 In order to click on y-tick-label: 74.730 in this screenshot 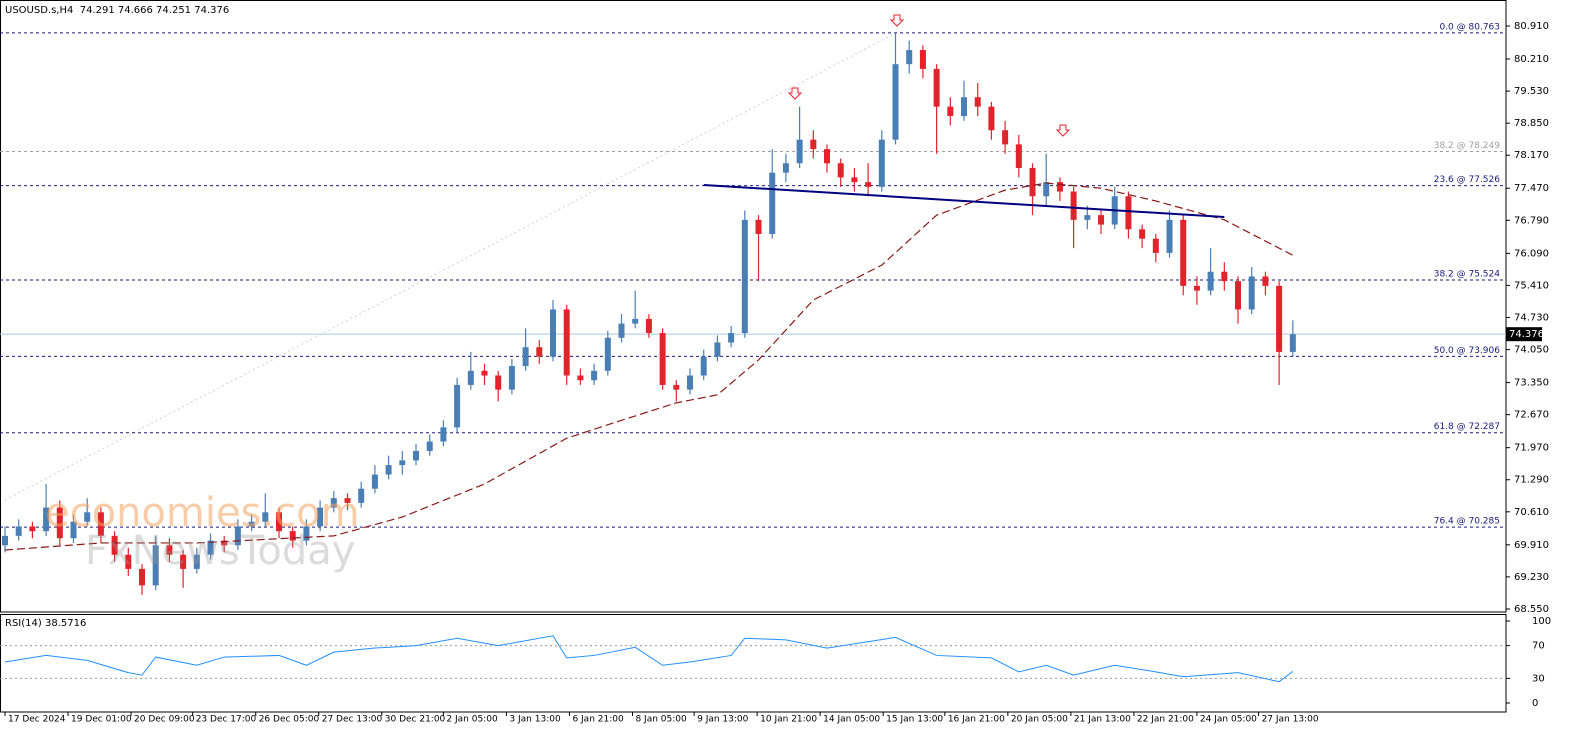, I will do `click(1531, 317)`.